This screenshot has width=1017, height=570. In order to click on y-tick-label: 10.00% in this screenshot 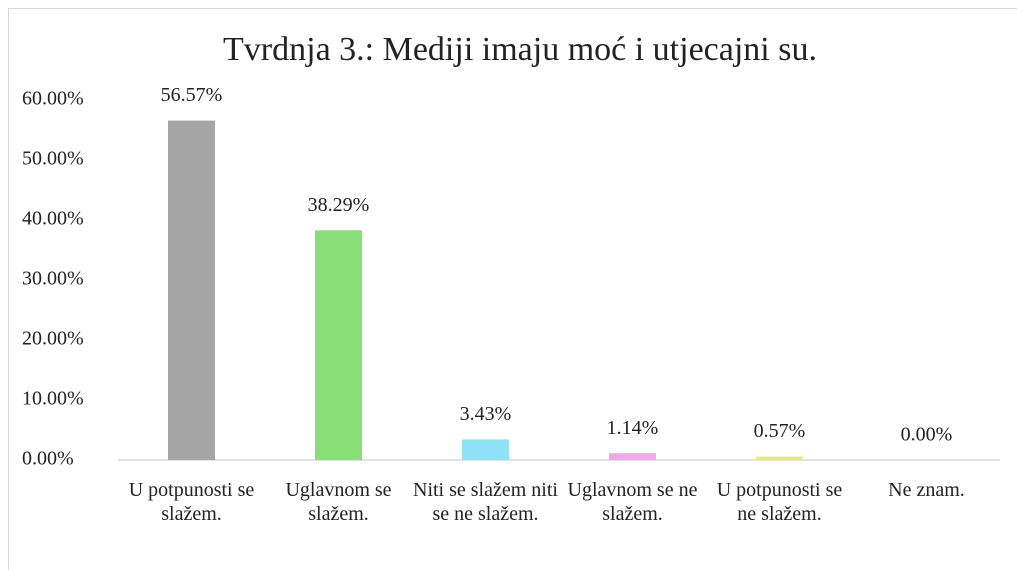, I will do `click(53, 399)`.